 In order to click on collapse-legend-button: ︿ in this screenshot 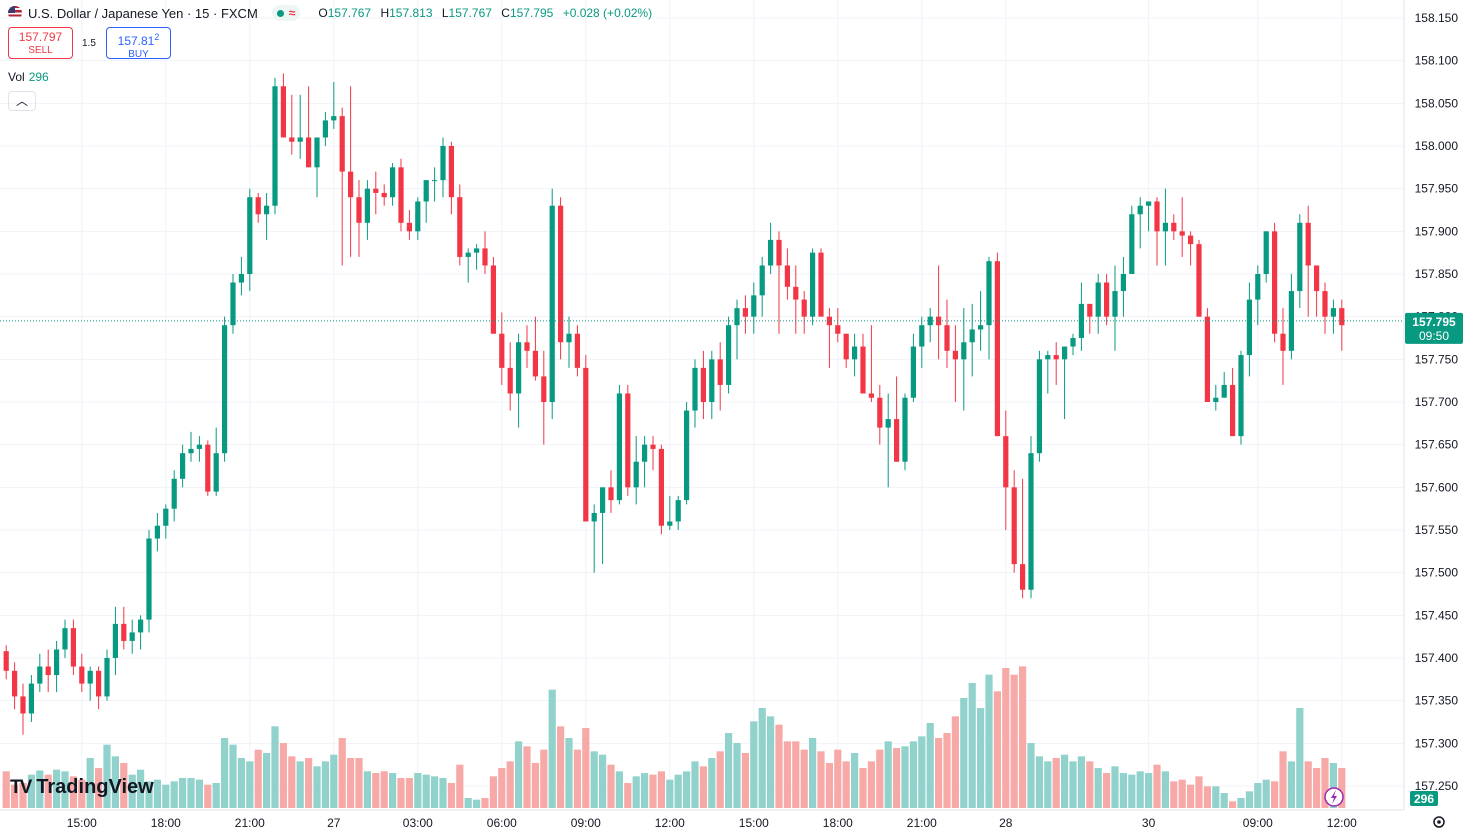, I will do `click(22, 101)`.